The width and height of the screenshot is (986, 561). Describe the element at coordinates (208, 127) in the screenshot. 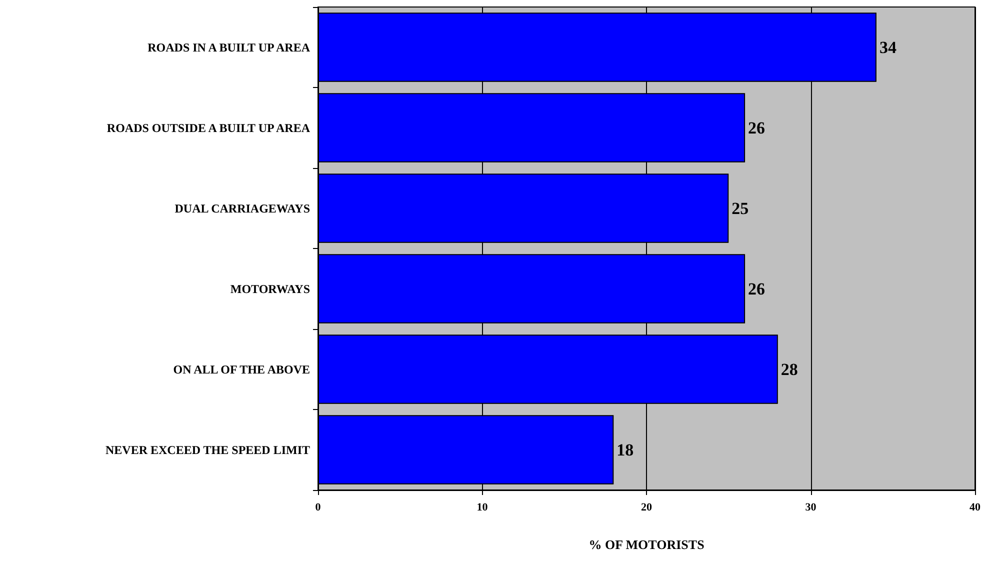

I see `y-tick-label: ROADS OUTSIDE A BUILT UP AREA` at that location.